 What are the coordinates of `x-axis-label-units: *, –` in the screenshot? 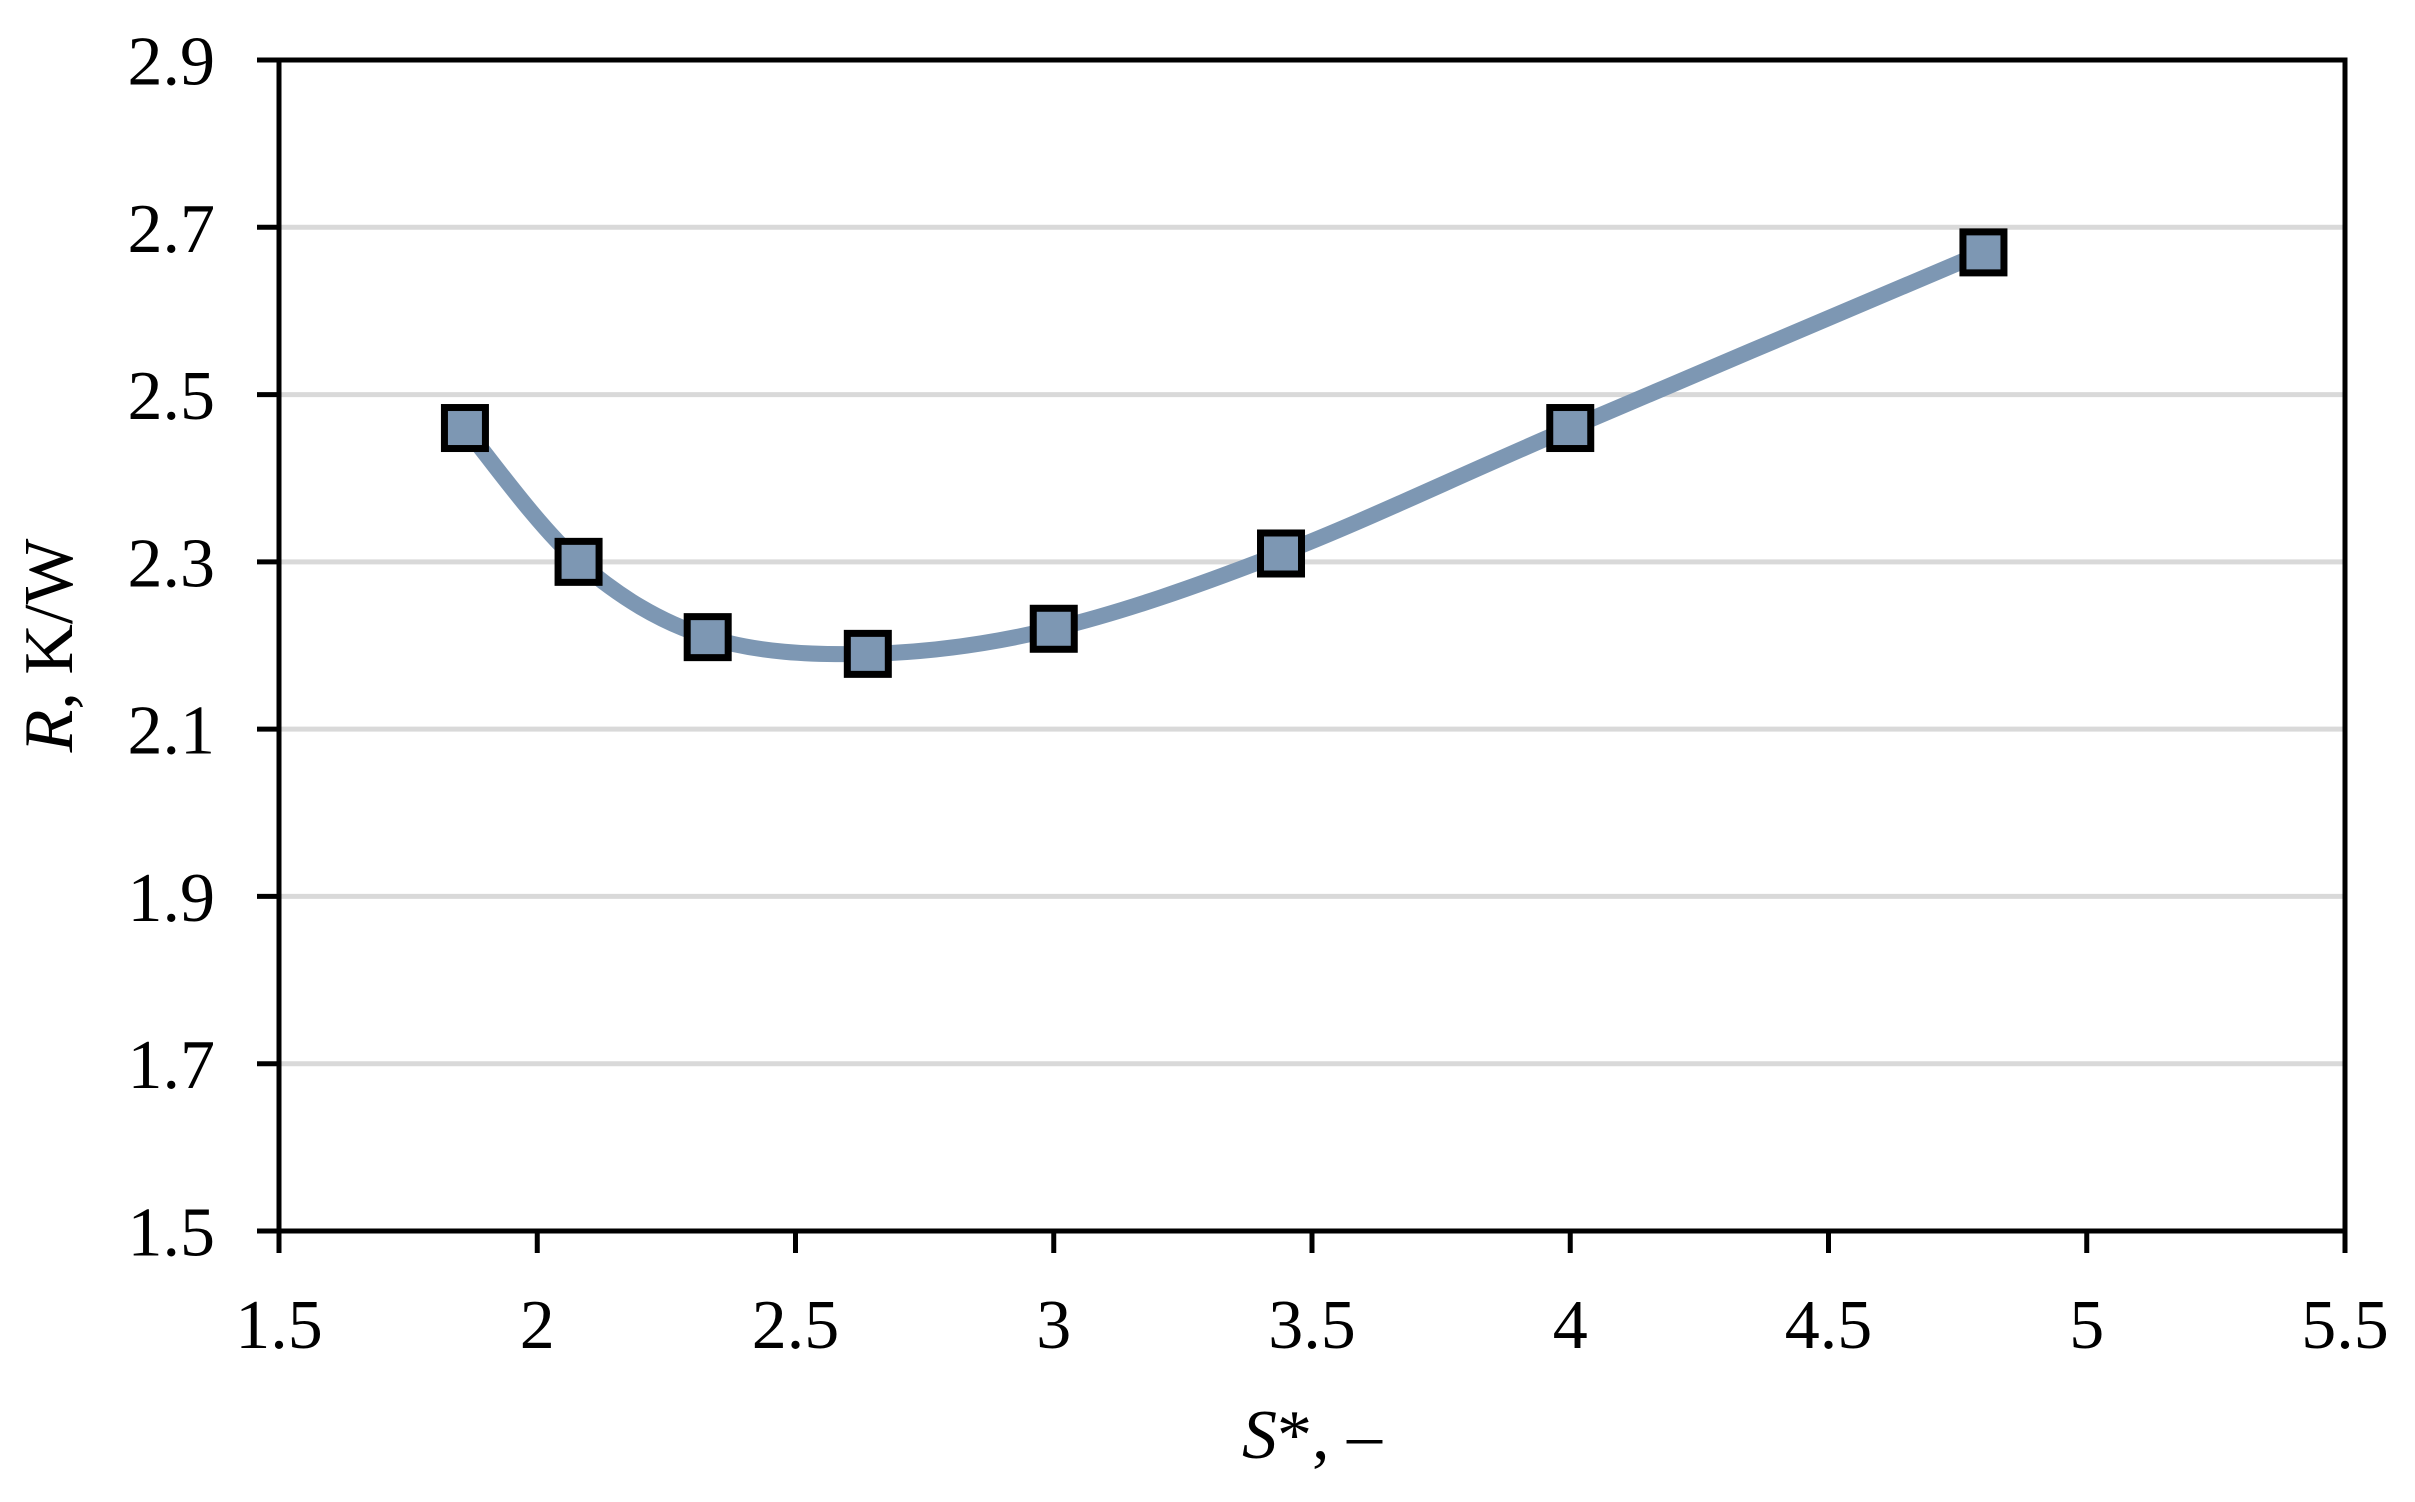 It's located at (1330, 1435).